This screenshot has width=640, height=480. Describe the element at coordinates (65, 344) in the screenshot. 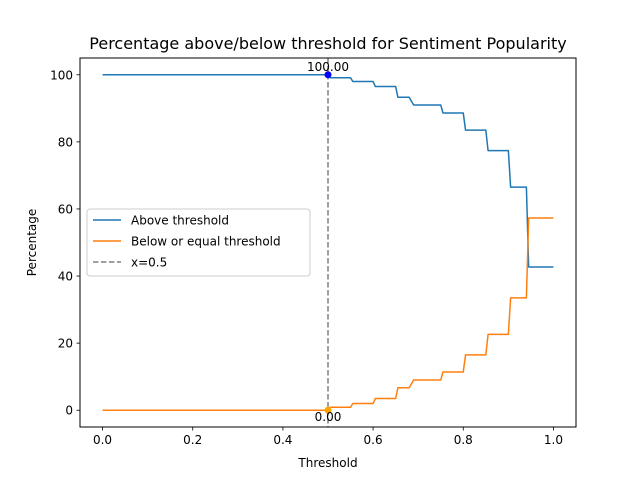

I see `y-tick-label: 20` at that location.